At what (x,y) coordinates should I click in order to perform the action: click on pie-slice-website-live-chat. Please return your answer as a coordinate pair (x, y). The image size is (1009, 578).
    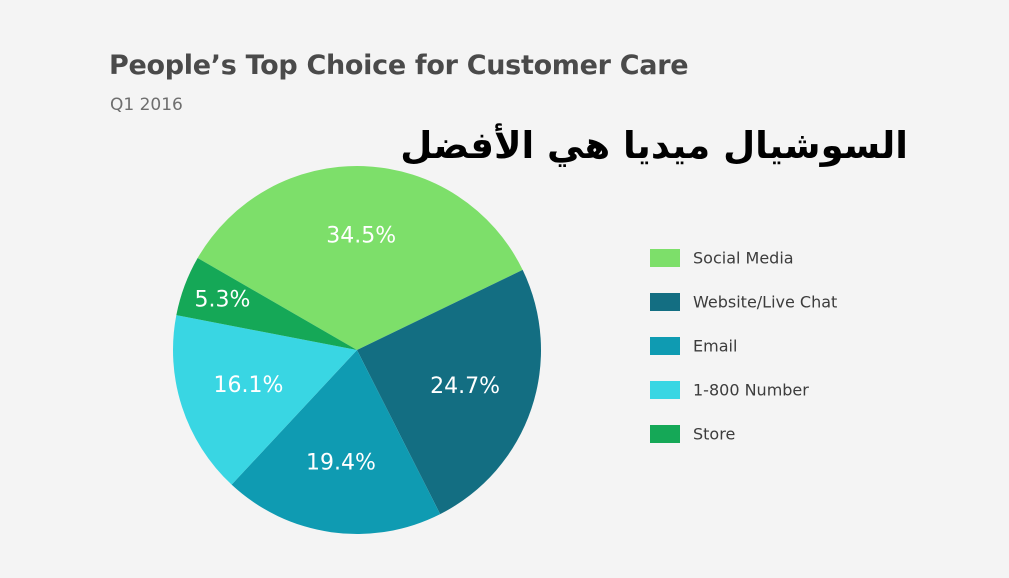
    Looking at the image, I should click on (449, 392).